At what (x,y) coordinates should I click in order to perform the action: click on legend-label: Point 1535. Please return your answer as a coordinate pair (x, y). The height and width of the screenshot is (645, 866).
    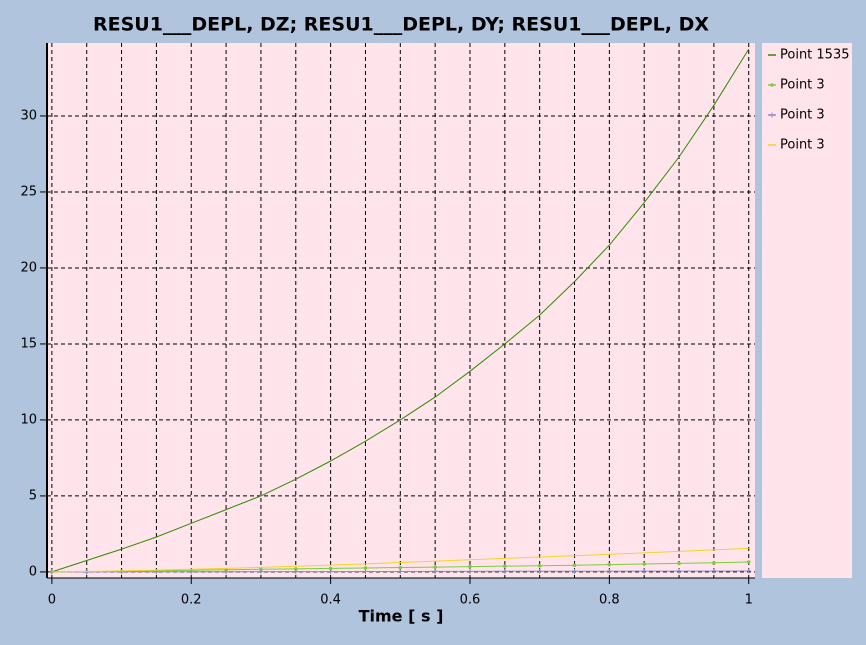
    Looking at the image, I should click on (815, 55).